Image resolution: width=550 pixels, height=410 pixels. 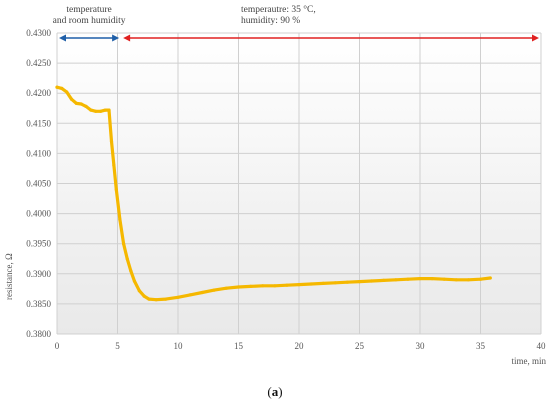 I want to click on y-tick-label: 0.4050, so click(x=38, y=184).